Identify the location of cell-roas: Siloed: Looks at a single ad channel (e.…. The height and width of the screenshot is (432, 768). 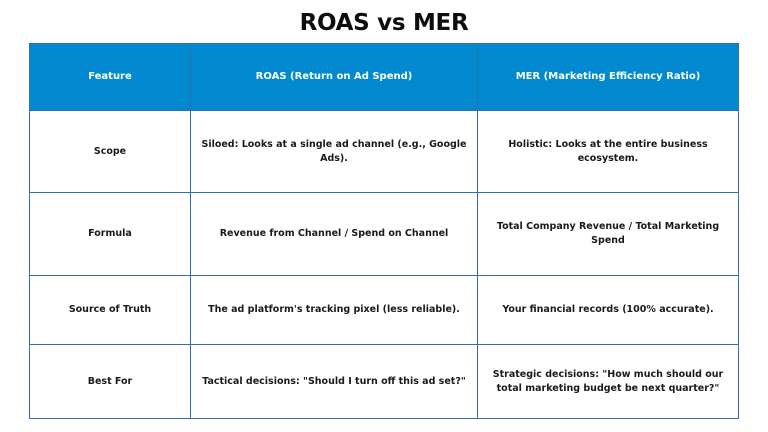
(334, 151).